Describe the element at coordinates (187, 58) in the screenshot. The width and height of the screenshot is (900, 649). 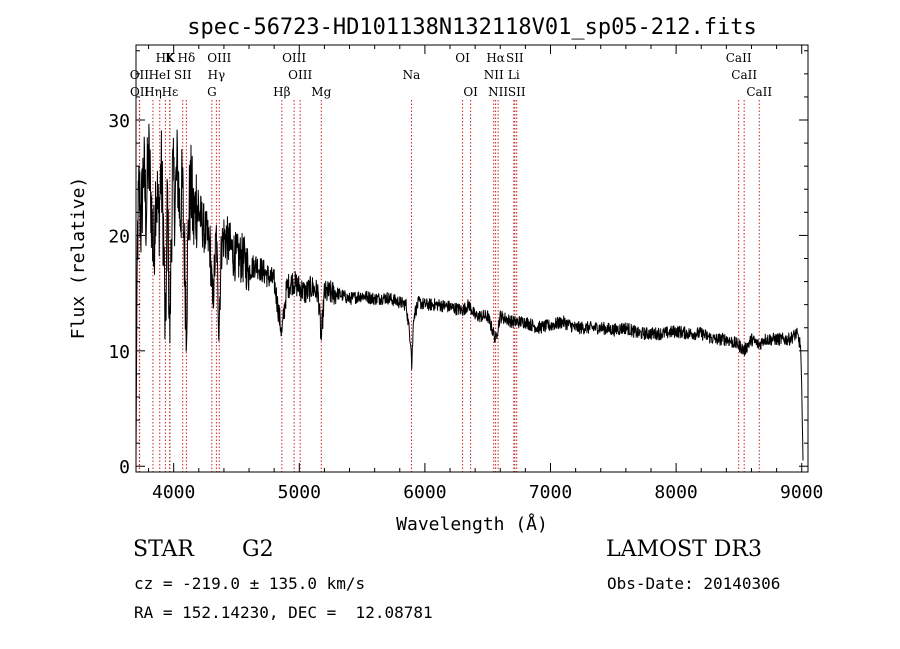
I see `line-marker-label: Hδ` at that location.